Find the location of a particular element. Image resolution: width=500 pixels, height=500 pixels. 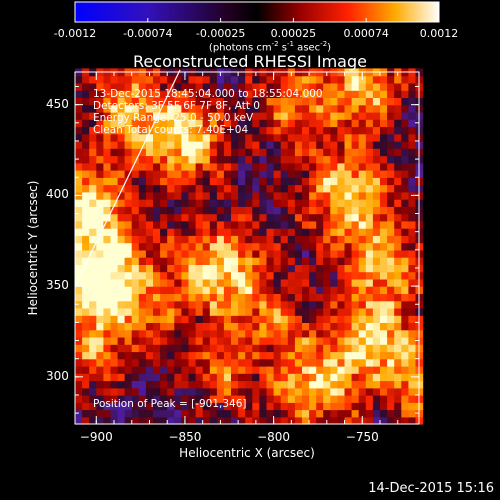

x-tick-label: −900 is located at coordinates (96, 437).